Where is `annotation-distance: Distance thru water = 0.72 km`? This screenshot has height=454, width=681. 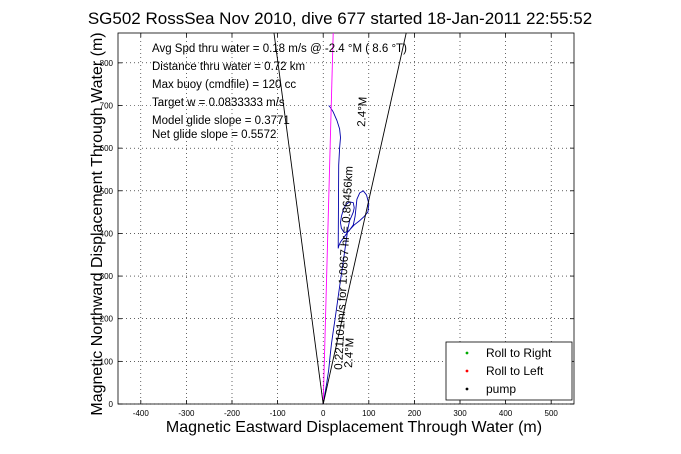 annotation-distance: Distance thru water = 0.72 km is located at coordinates (228, 67).